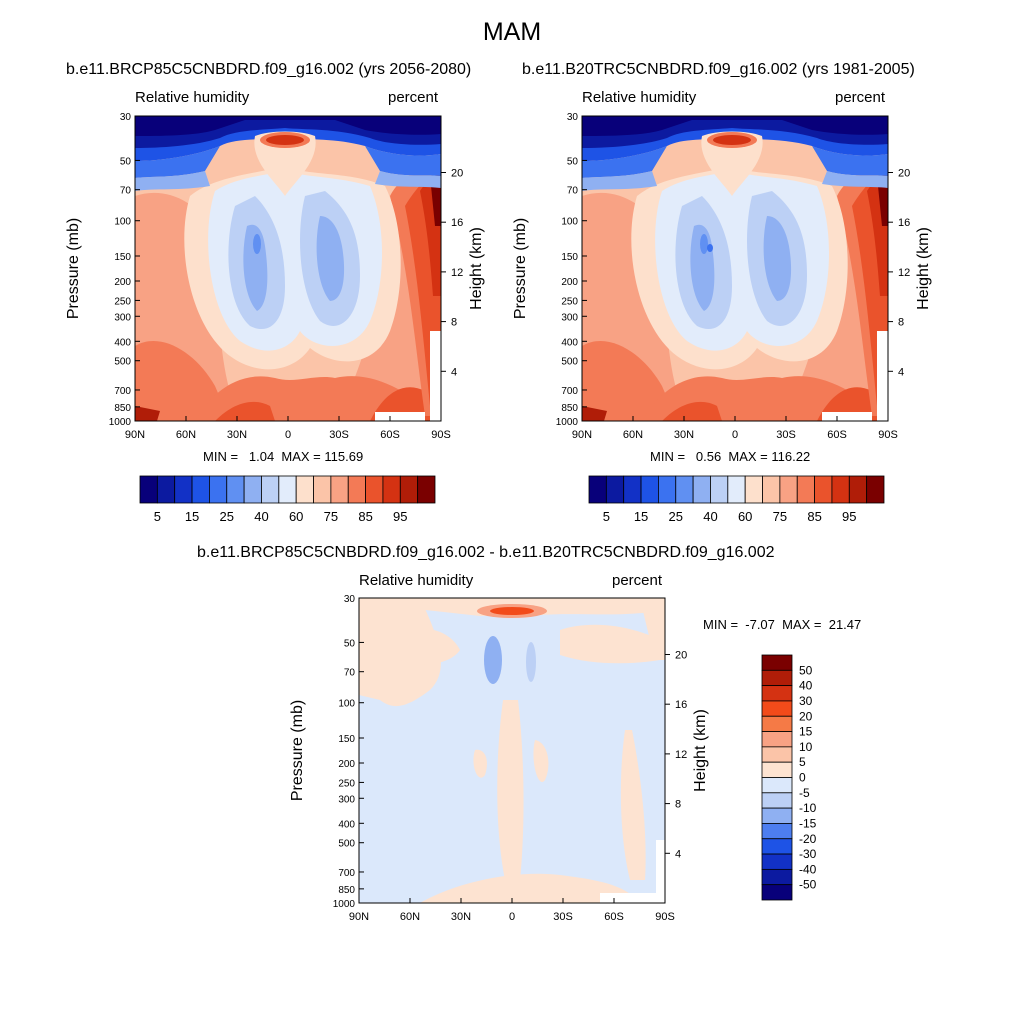  What do you see at coordinates (350, 673) in the screenshot?
I see `pressure-tick-label: 70` at bounding box center [350, 673].